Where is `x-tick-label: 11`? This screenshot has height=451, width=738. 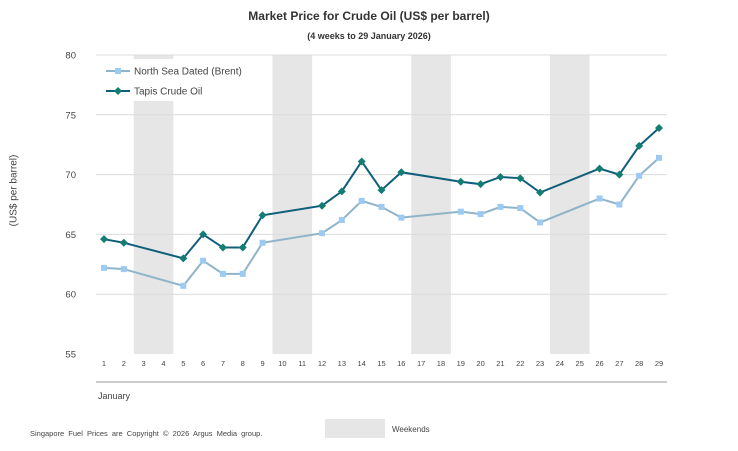
x-tick-label: 11 is located at coordinates (302, 363).